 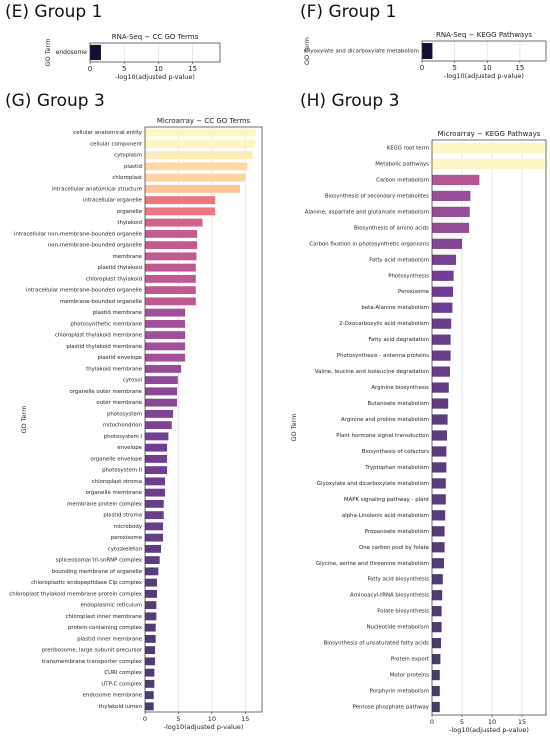 What do you see at coordinates (132, 381) in the screenshot?
I see `category-label-g: cytosol` at bounding box center [132, 381].